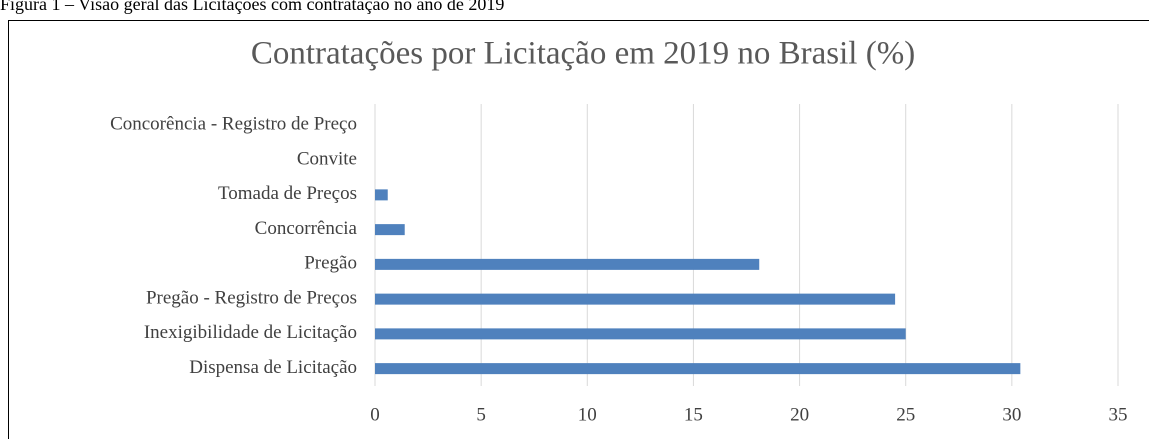 The height and width of the screenshot is (439, 1149). I want to click on x-tick-label: 25, so click(905, 414).